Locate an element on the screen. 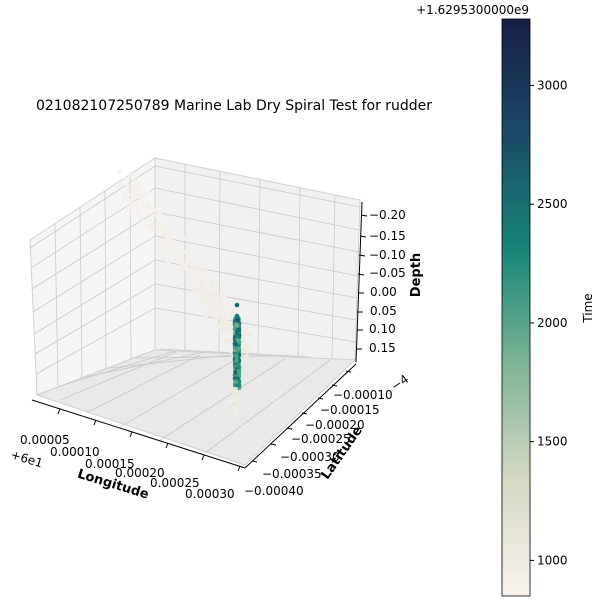  colorbar-tick-label: 2000 is located at coordinates (552, 323).